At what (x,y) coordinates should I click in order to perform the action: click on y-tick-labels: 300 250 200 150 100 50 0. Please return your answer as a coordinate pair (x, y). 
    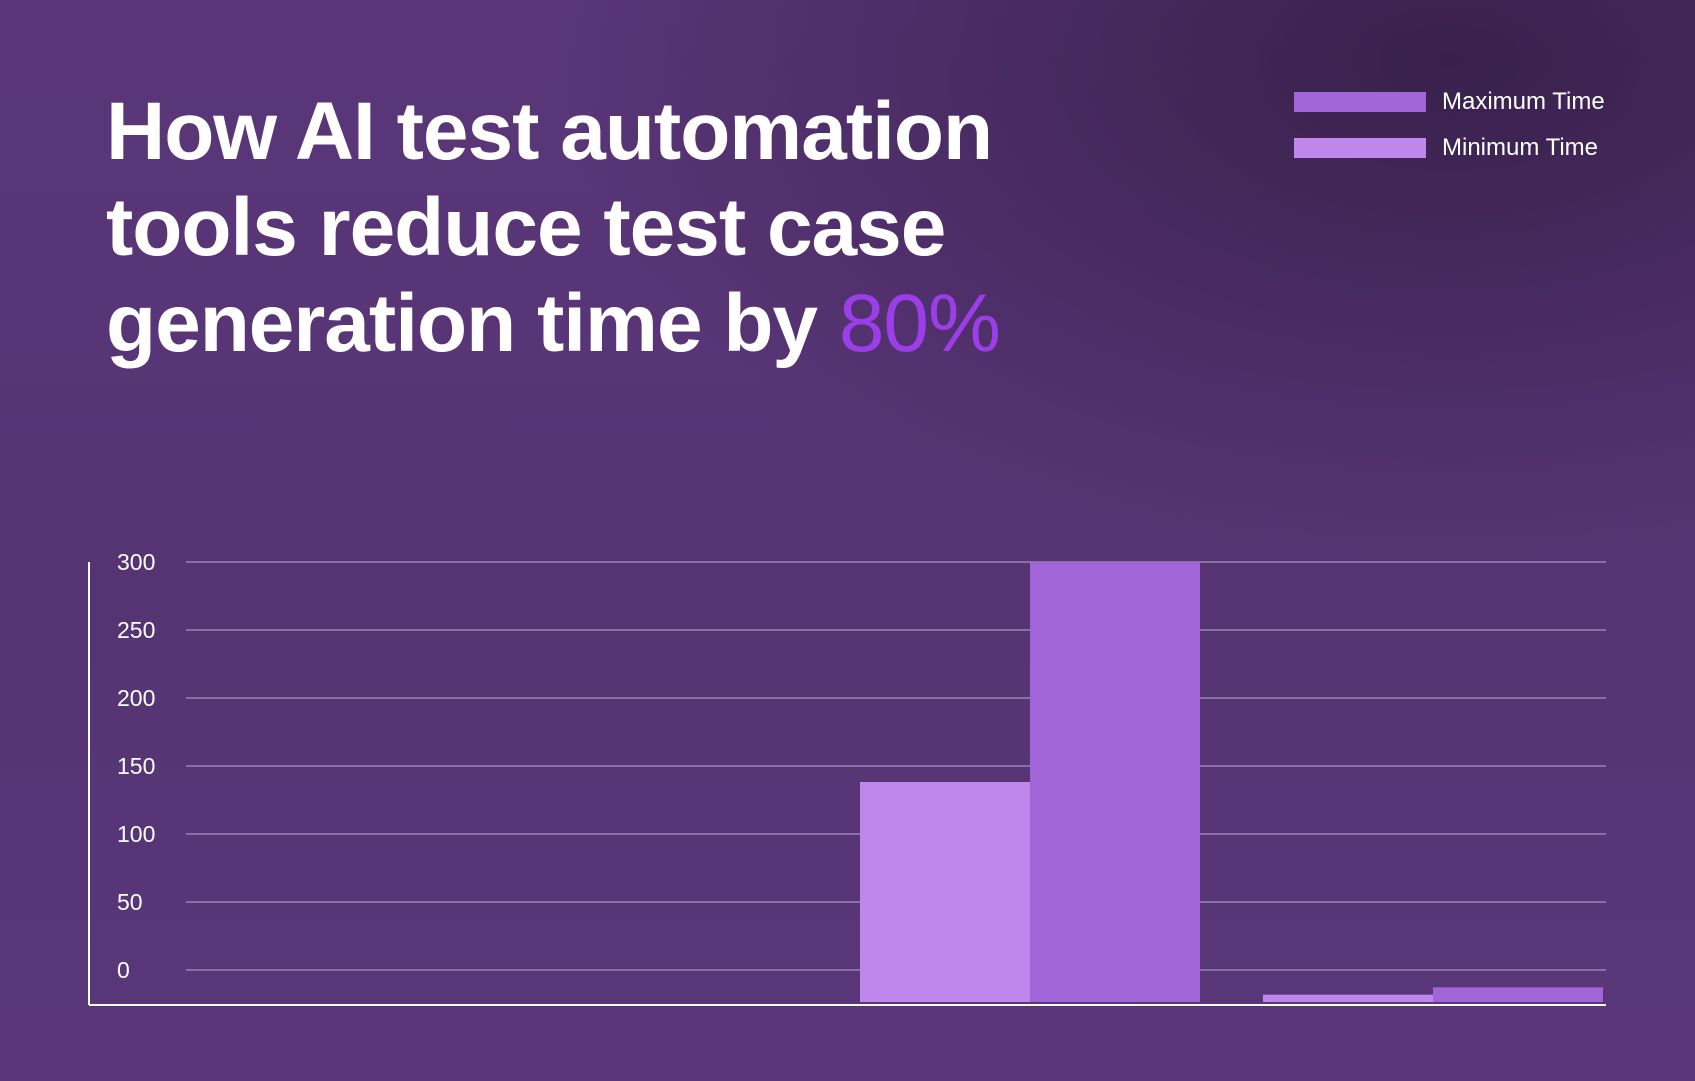
    Looking at the image, I should click on (136, 766).